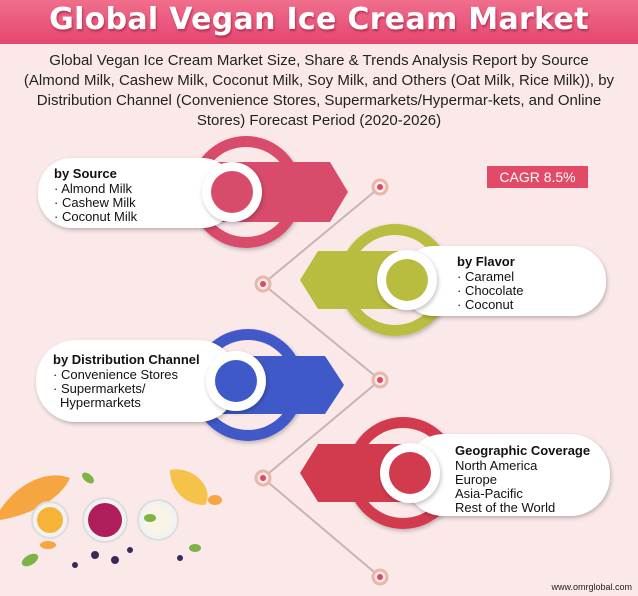 The width and height of the screenshot is (638, 596). What do you see at coordinates (523, 450) in the screenshot?
I see `geography-heading: Geographic Coverage` at bounding box center [523, 450].